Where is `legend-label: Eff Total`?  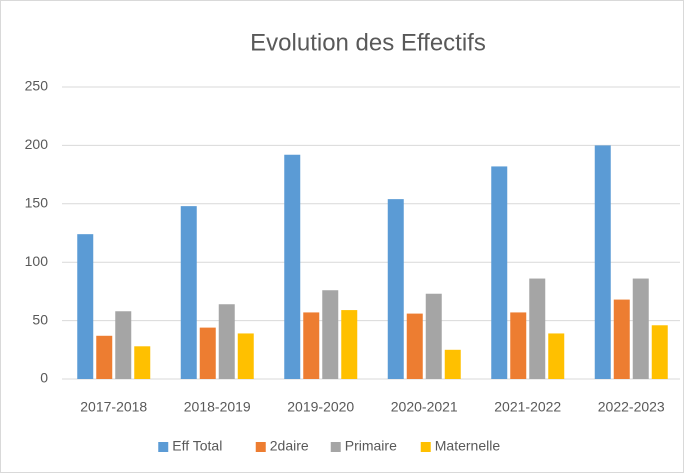
legend-label: Eff Total is located at coordinates (197, 446).